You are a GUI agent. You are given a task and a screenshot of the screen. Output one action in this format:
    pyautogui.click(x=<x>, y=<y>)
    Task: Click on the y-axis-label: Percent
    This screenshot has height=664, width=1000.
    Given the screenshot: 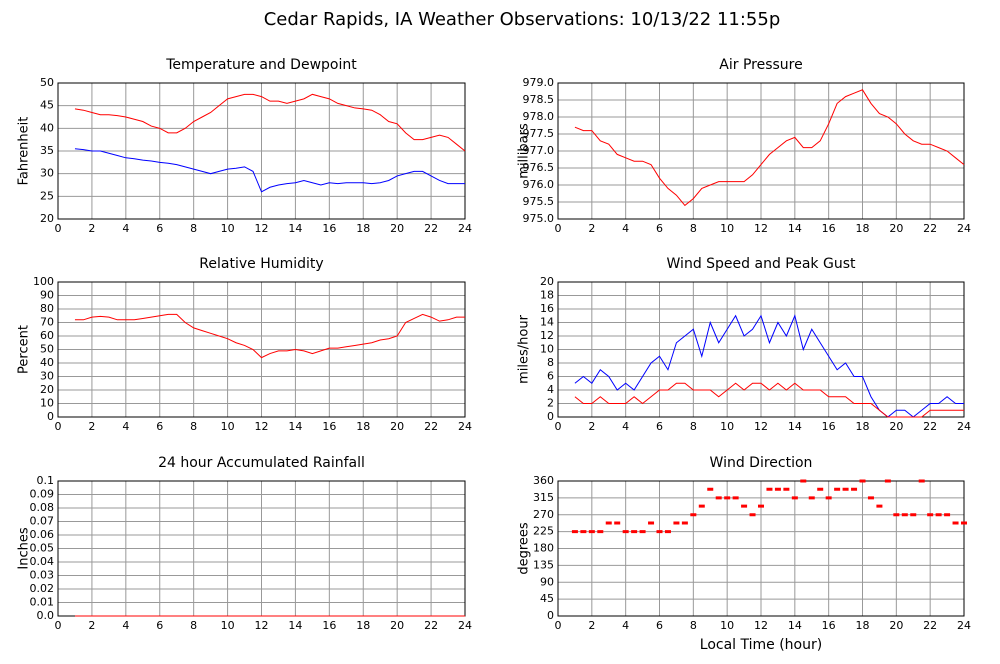 What is the action you would take?
    pyautogui.click(x=24, y=349)
    